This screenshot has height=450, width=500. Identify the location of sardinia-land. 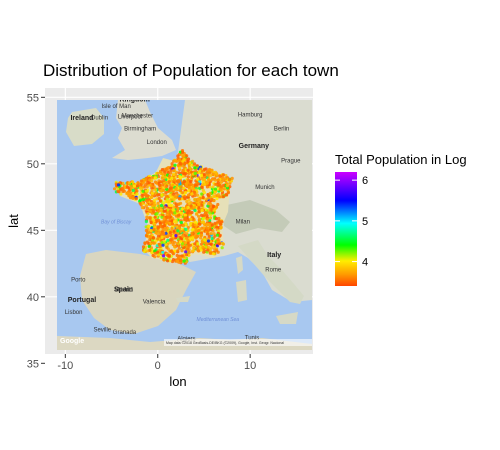
(241, 291).